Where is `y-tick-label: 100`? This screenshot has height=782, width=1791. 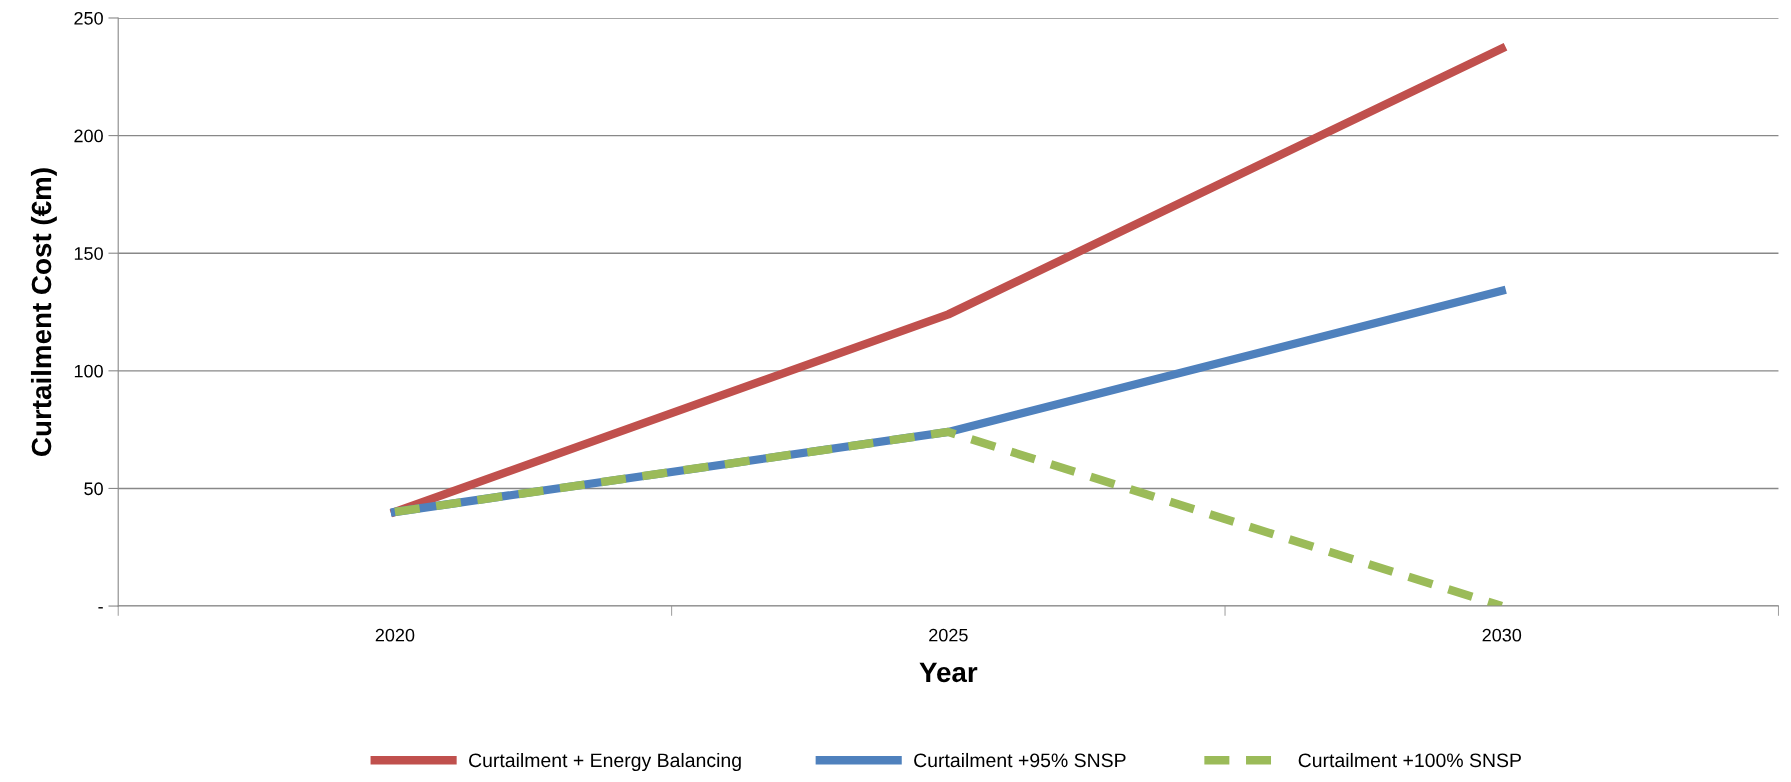 y-tick-label: 100 is located at coordinates (88, 371).